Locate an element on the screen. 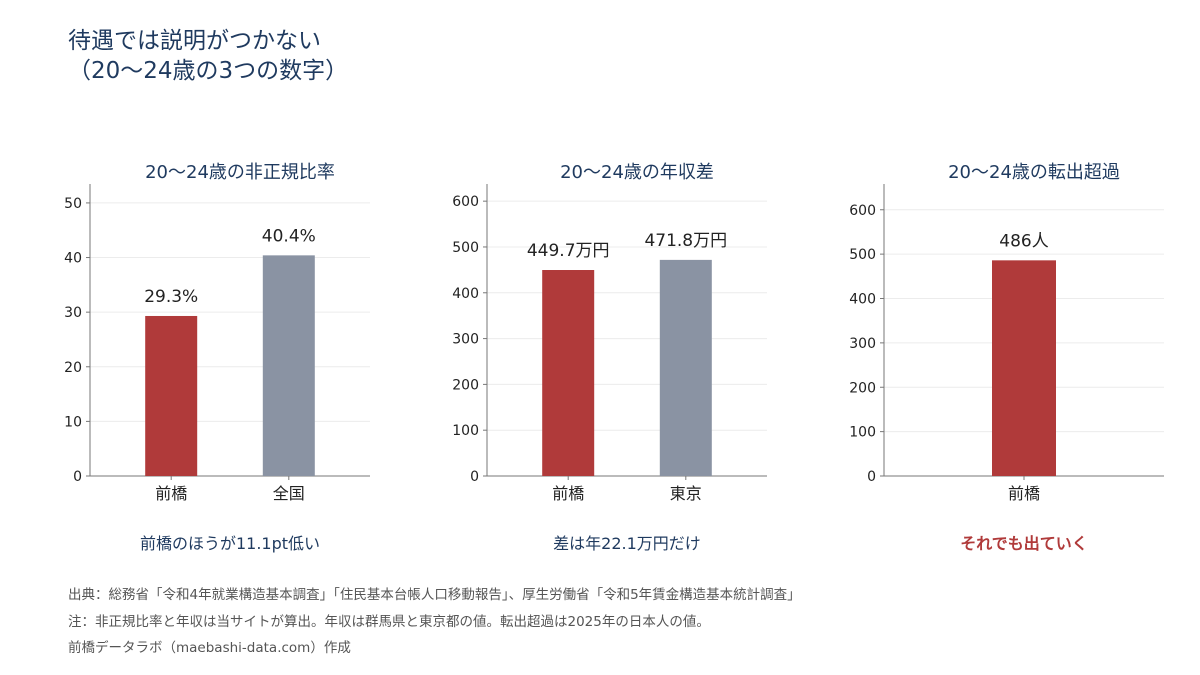 This screenshot has width=1200, height=675. data-label: 40.4% is located at coordinates (289, 236).